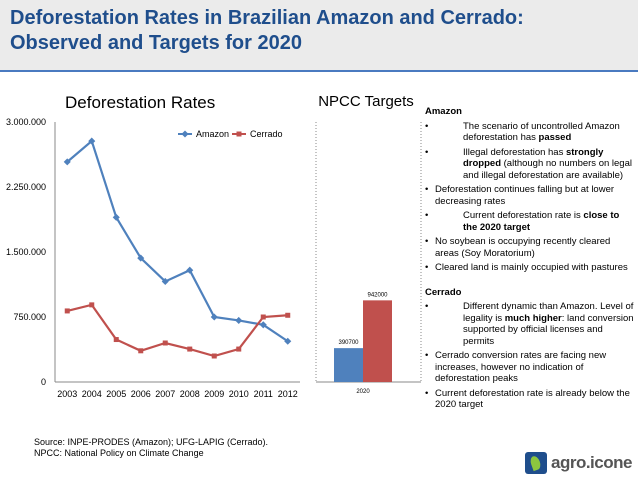 This screenshot has height=479, width=638. I want to click on y-tick-label: 0, so click(43, 382).